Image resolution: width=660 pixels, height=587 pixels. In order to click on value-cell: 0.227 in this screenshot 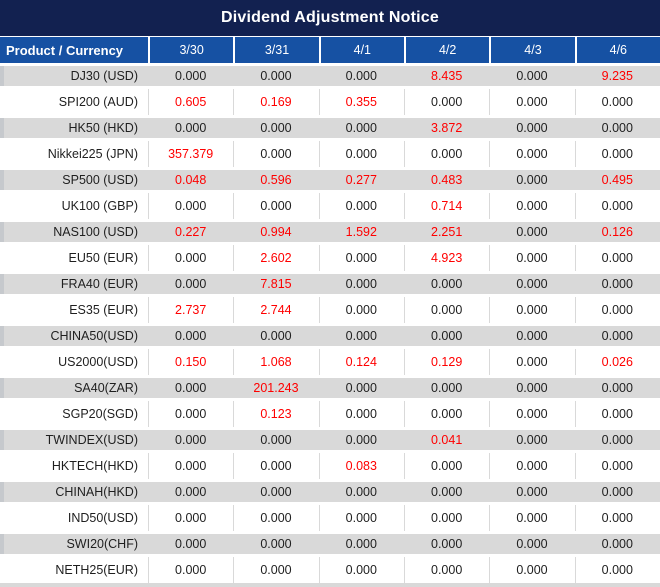, I will do `click(191, 232)`.